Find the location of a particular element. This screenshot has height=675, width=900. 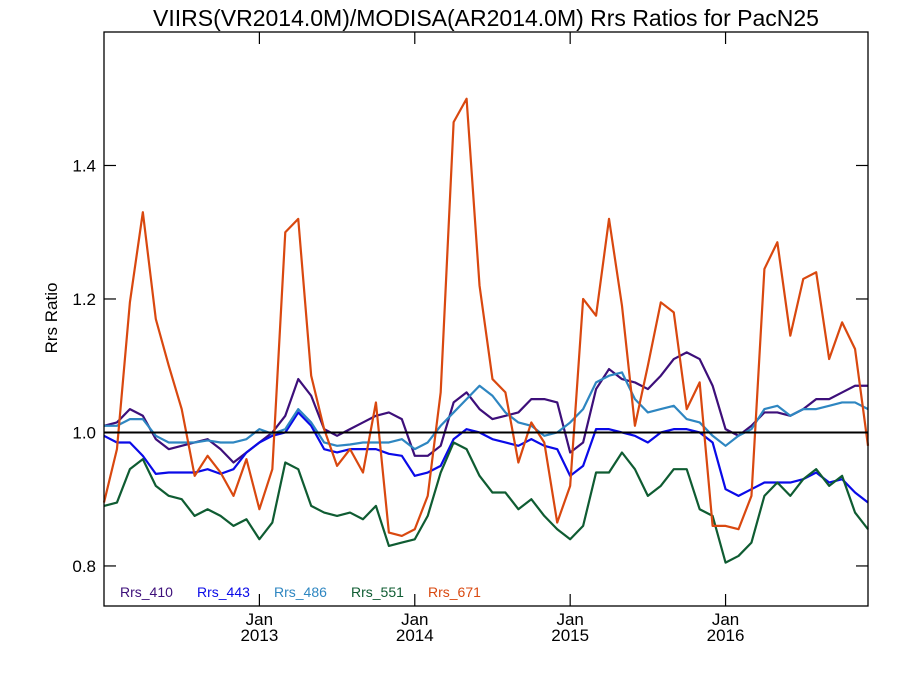

x-tick-year-label: 2014 is located at coordinates (415, 635).